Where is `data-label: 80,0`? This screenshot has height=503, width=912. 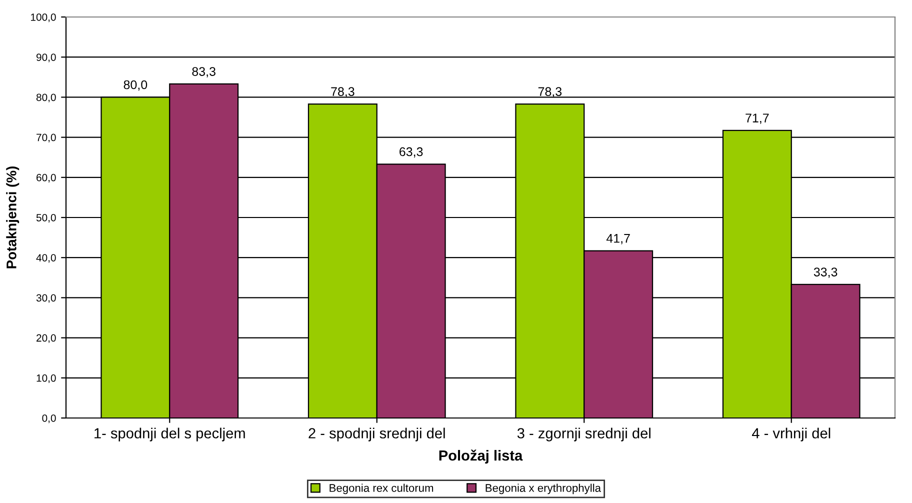
data-label: 80,0 is located at coordinates (136, 85).